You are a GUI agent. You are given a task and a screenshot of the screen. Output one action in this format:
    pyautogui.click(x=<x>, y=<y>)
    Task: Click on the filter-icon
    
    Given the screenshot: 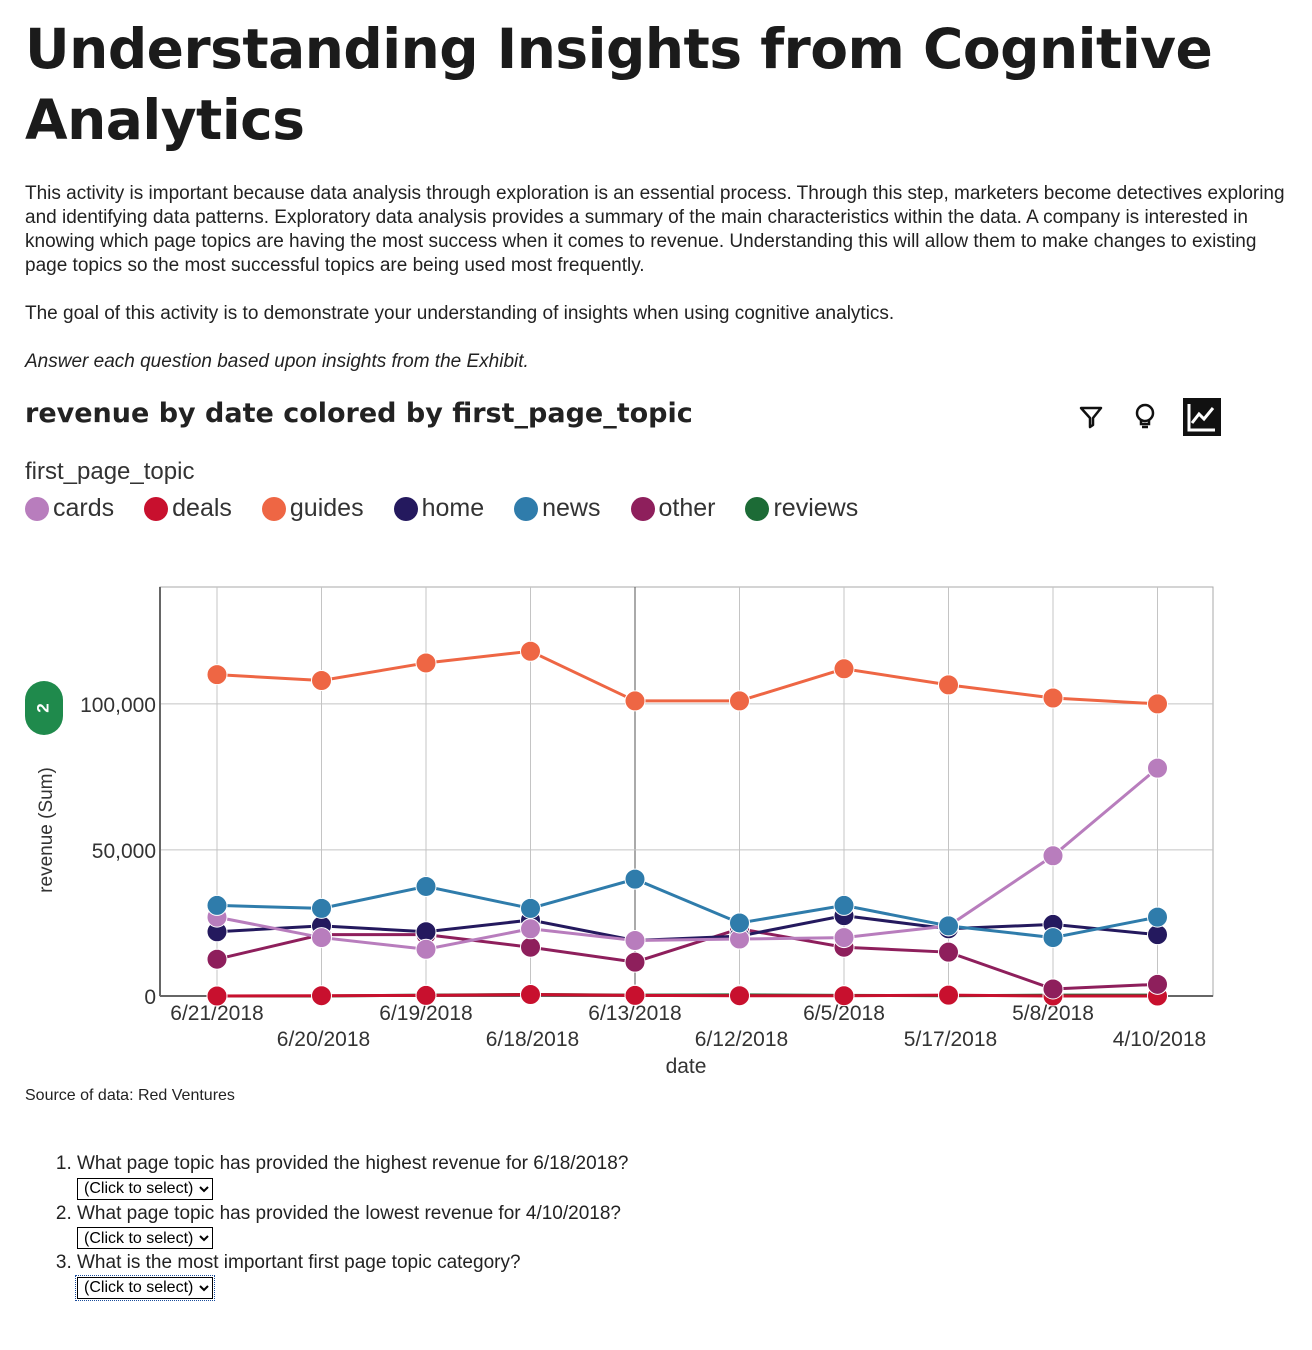 What is the action you would take?
    pyautogui.click(x=1091, y=419)
    